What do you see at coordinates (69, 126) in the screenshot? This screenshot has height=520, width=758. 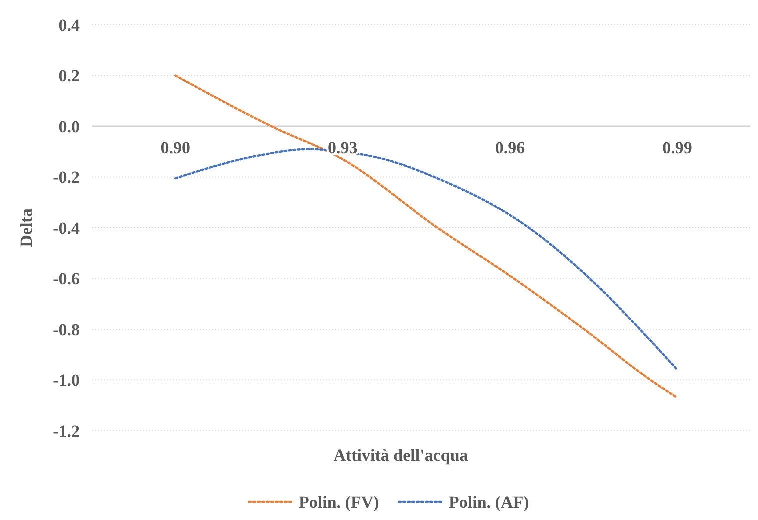 I see `y-tick-label: 0.0` at bounding box center [69, 126].